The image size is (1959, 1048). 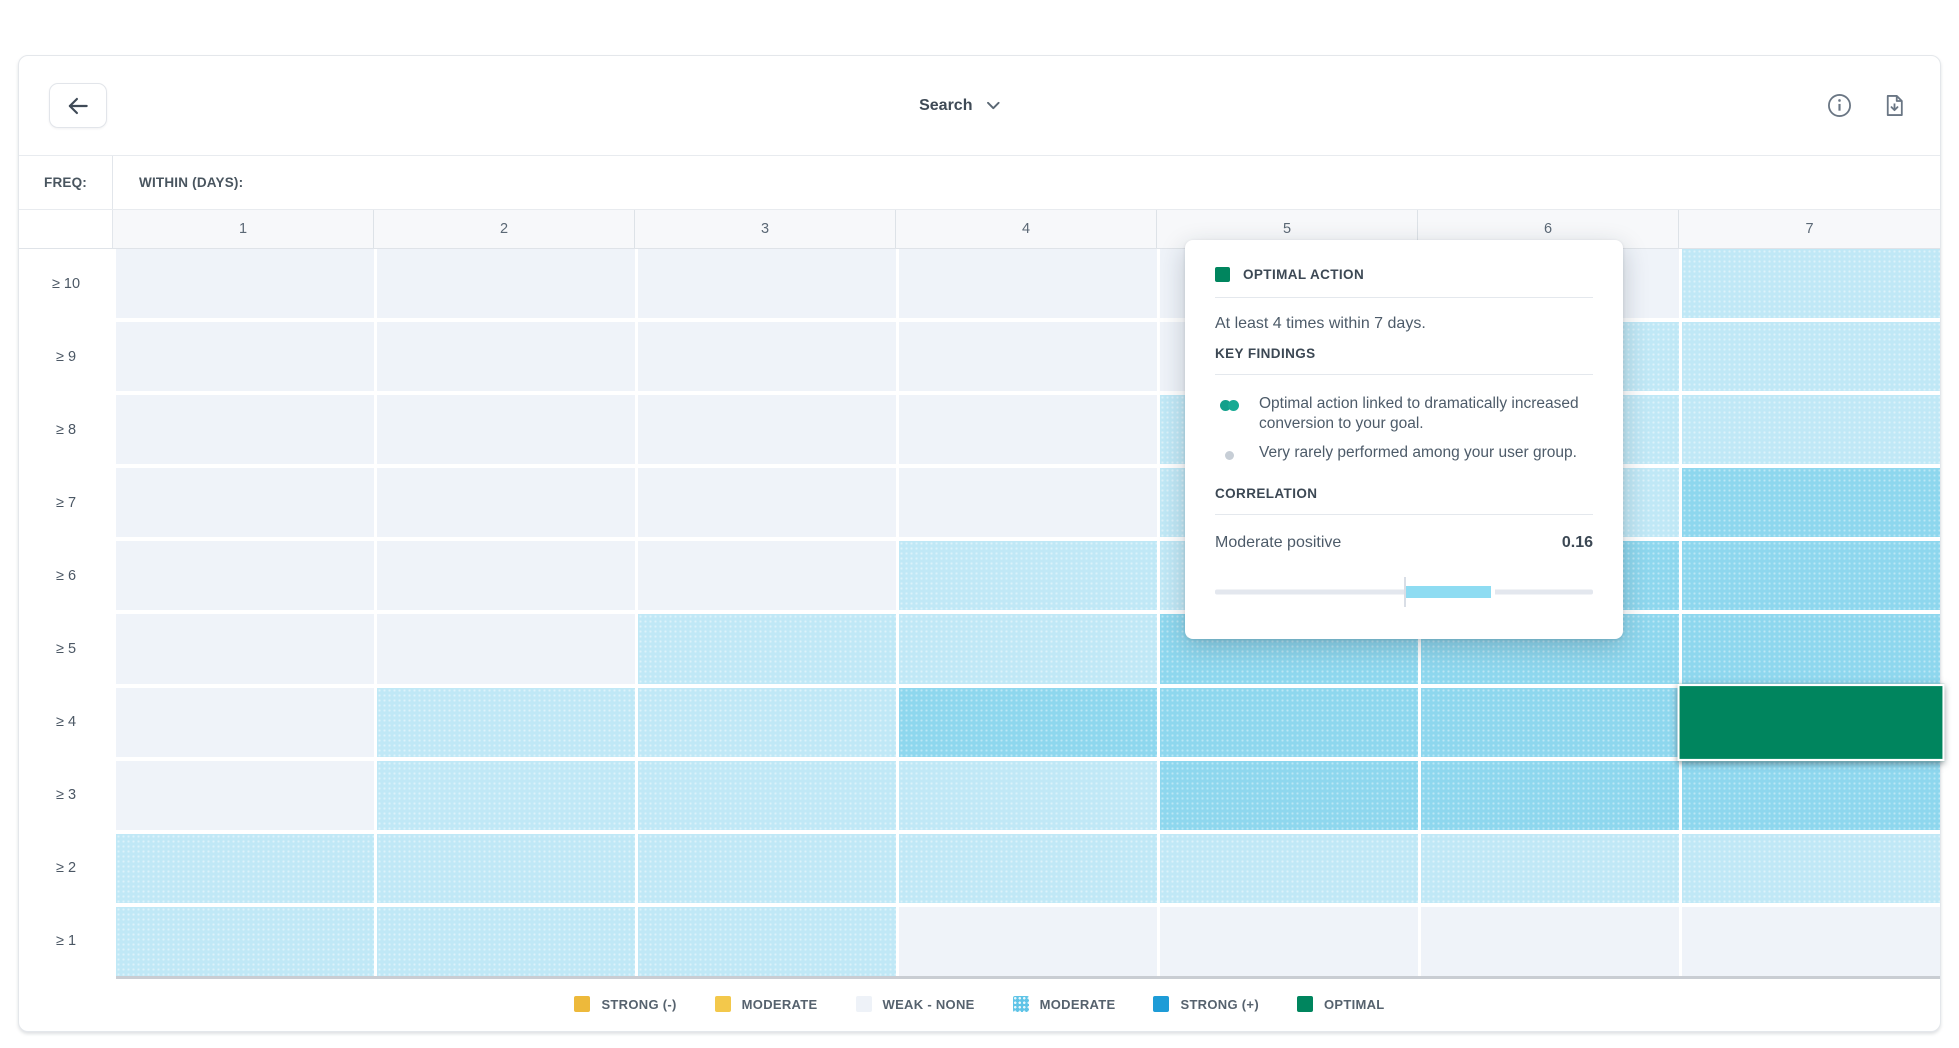 I want to click on heatmap-cell-freq4-day2, so click(x=506, y=722).